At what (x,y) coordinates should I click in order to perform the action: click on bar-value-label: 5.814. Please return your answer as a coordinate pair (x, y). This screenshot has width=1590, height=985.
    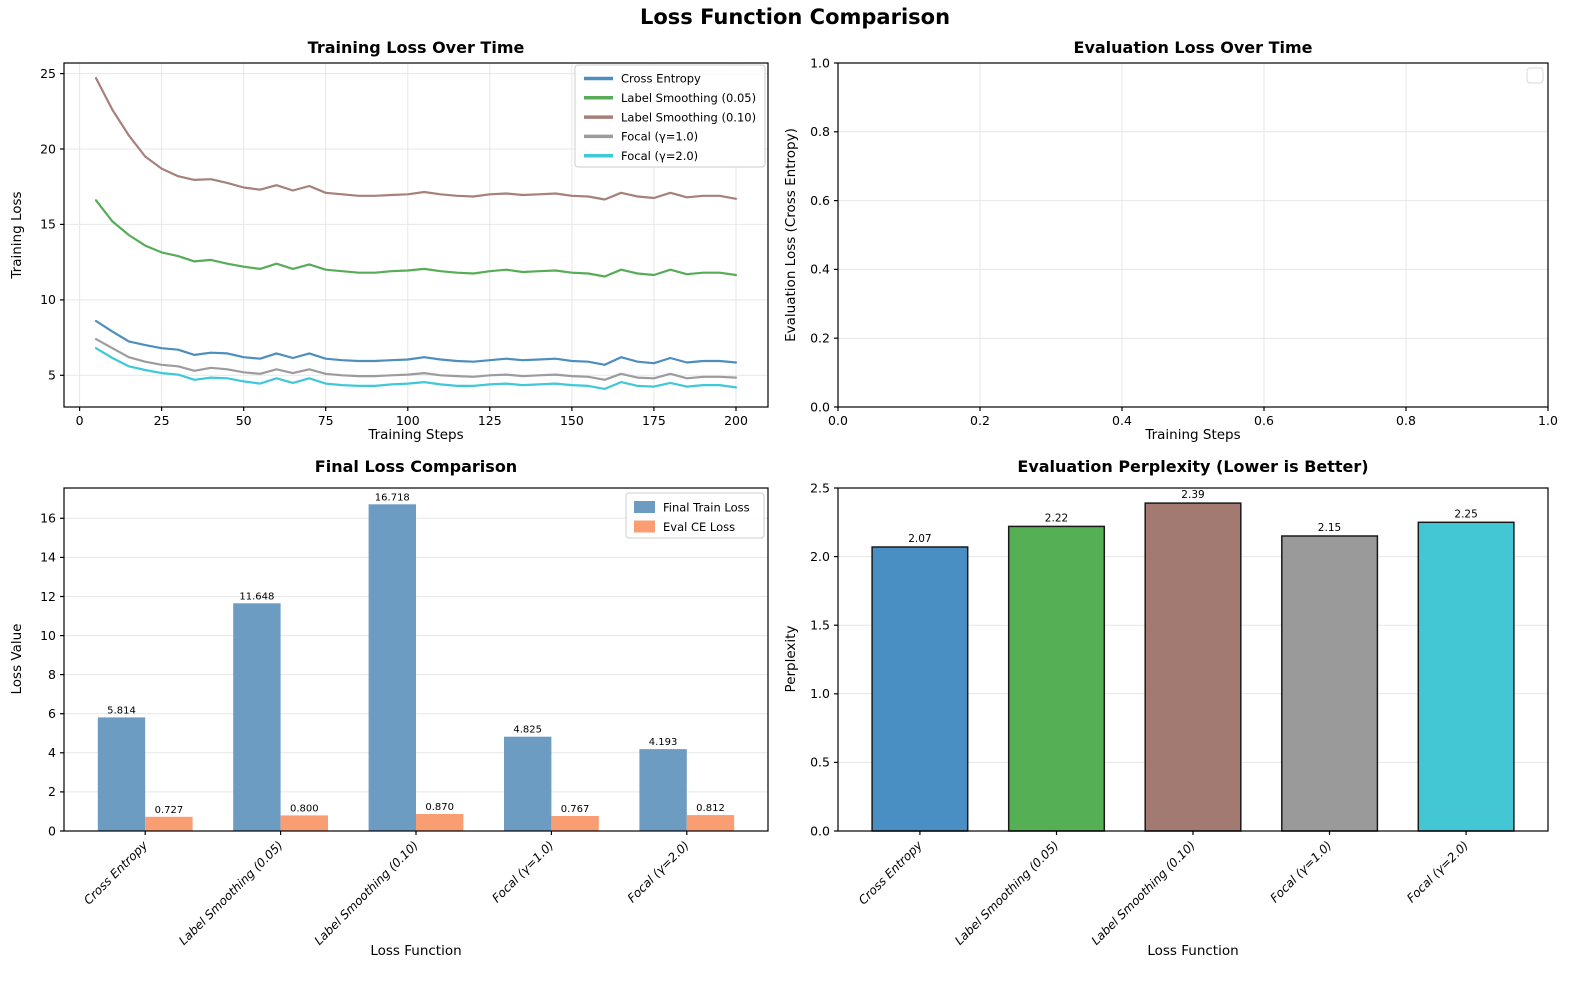
    Looking at the image, I should click on (121, 710).